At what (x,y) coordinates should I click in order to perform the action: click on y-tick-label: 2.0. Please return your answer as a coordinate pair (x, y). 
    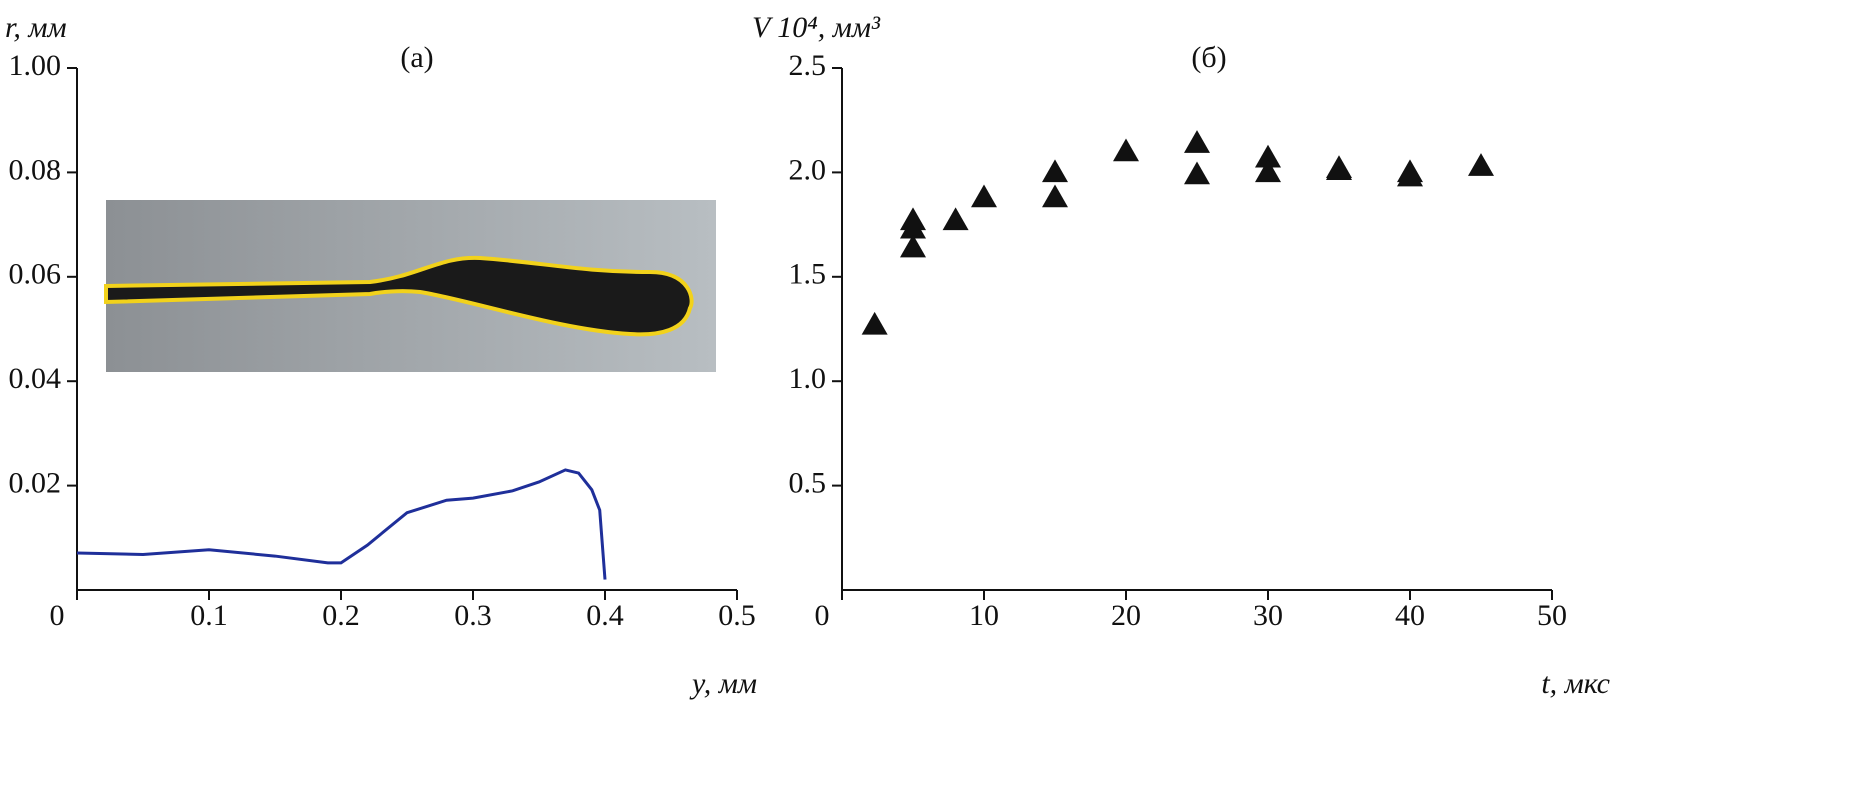
    Looking at the image, I should click on (808, 169).